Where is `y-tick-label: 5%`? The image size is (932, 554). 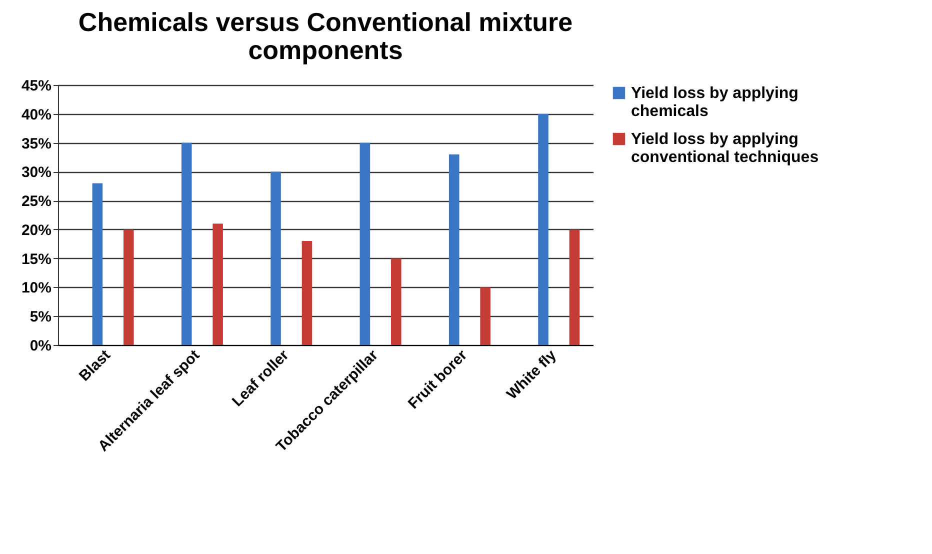
y-tick-label: 5% is located at coordinates (41, 317).